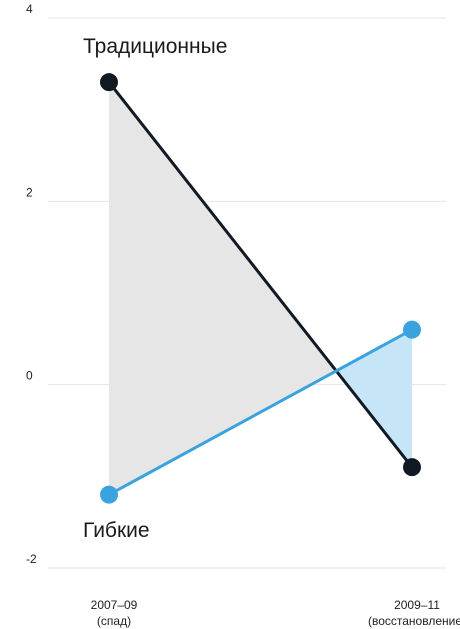  I want to click on y-axis-ticks: 4 2 0 -2, so click(31, 284).